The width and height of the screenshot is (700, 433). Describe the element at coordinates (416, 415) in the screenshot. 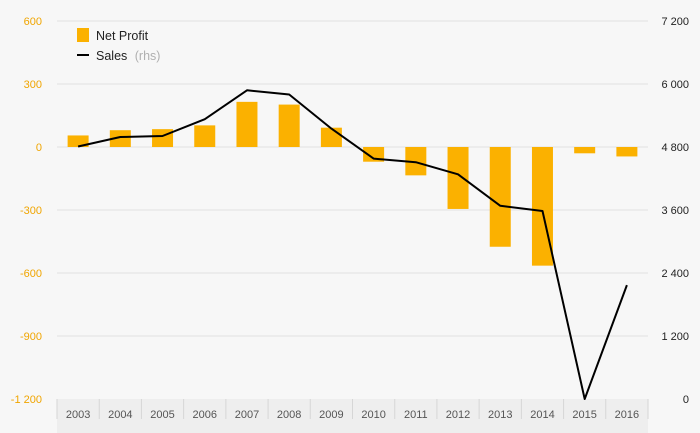

I see `x-axis-tick-label: 2011` at that location.